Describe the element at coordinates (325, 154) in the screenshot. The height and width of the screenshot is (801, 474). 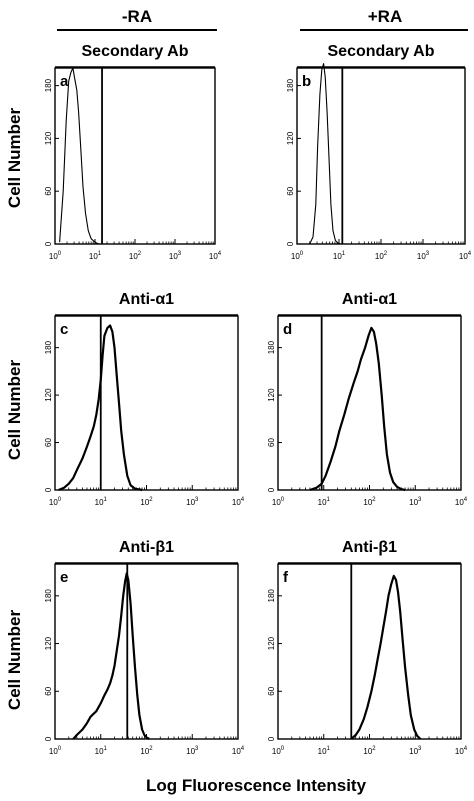
I see `panel-b-histogram` at that location.